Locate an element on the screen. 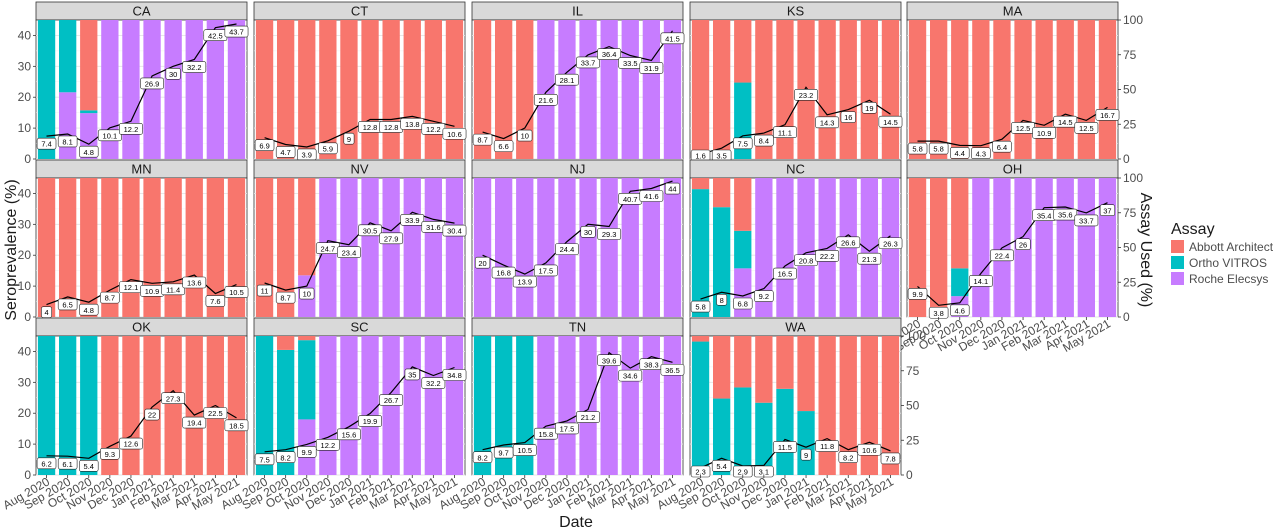  panel-ct: CT 6.9 4.7 3.9 5.9 9 12.8 12.8 13.8 12.2 10.6 is located at coordinates (360, 81).